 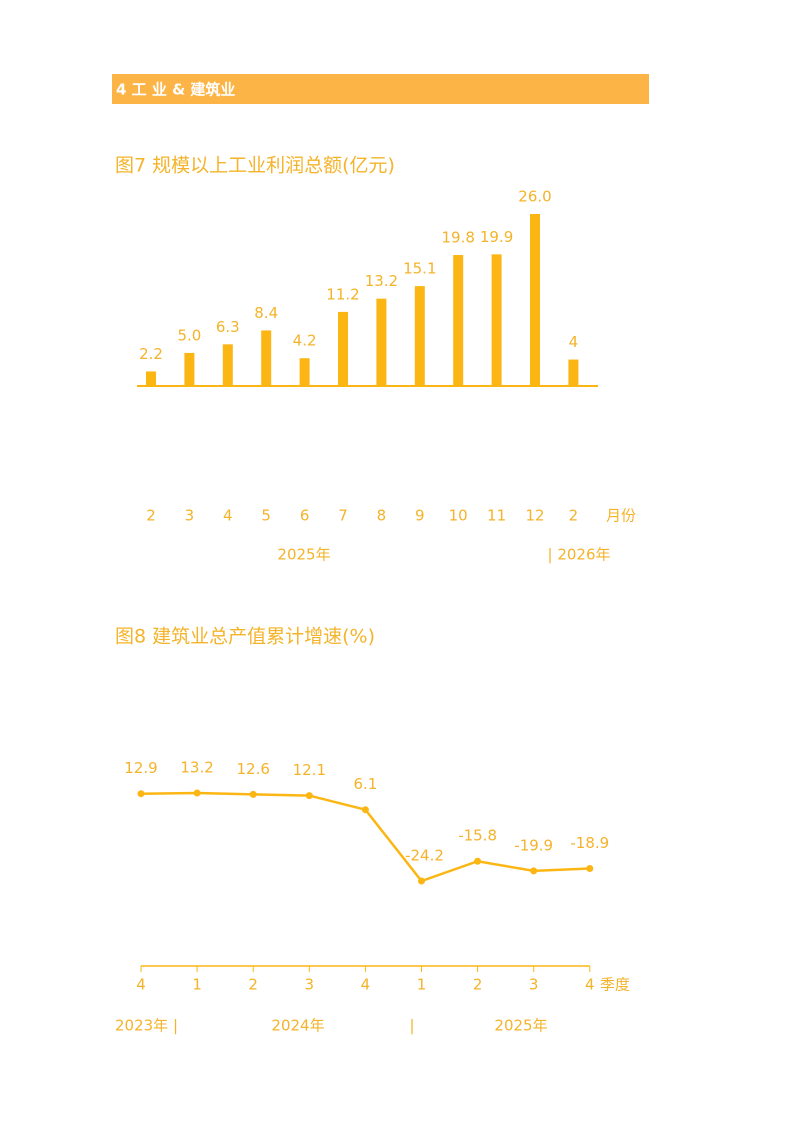 I want to click on x-tick-label: 7, so click(x=343, y=516).